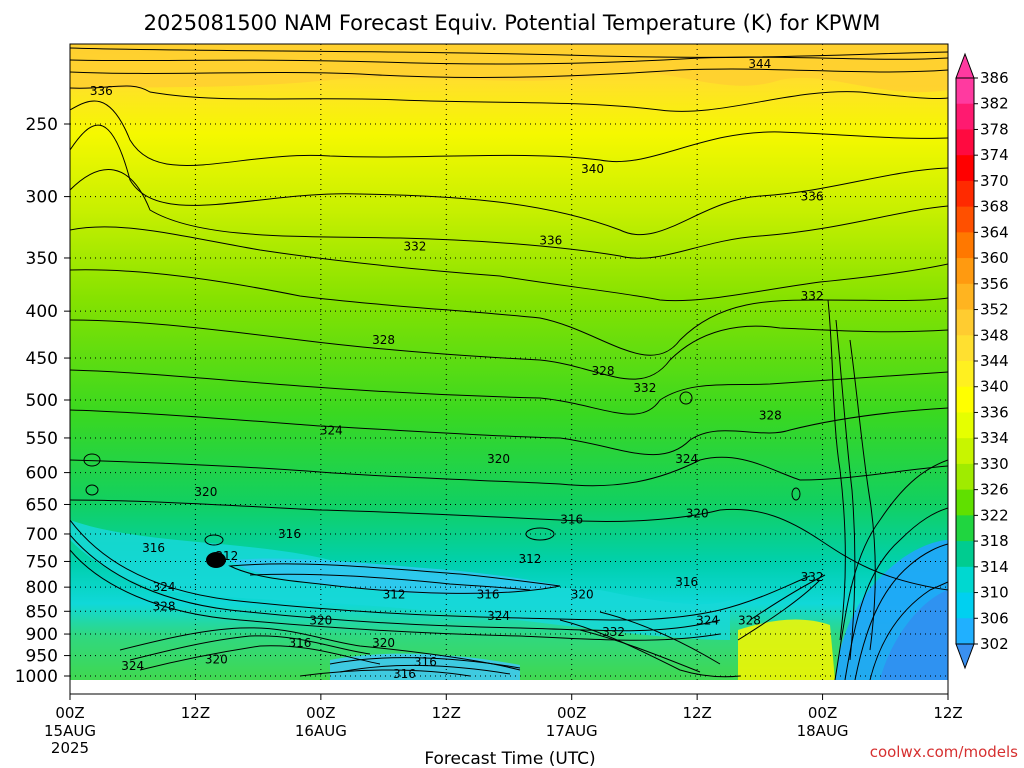  What do you see at coordinates (994, 129) in the screenshot?
I see `colorbar-label: 378` at bounding box center [994, 129].